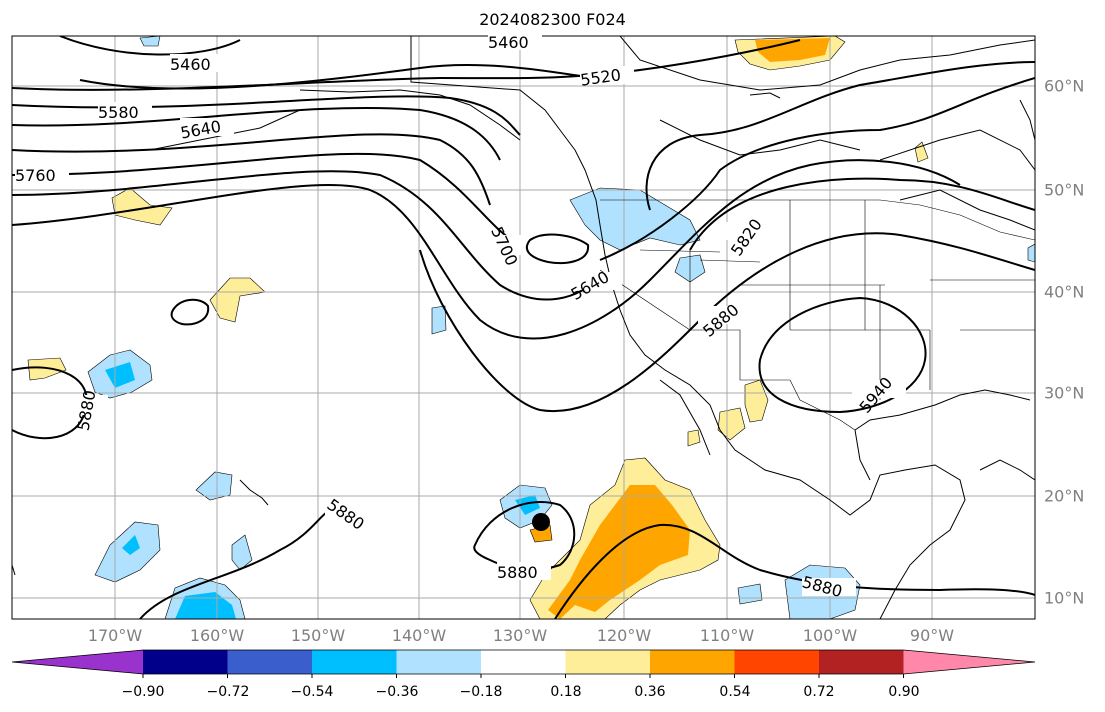  Describe the element at coordinates (1064, 598) in the screenshot. I see `latitude-label: 10°N` at that location.